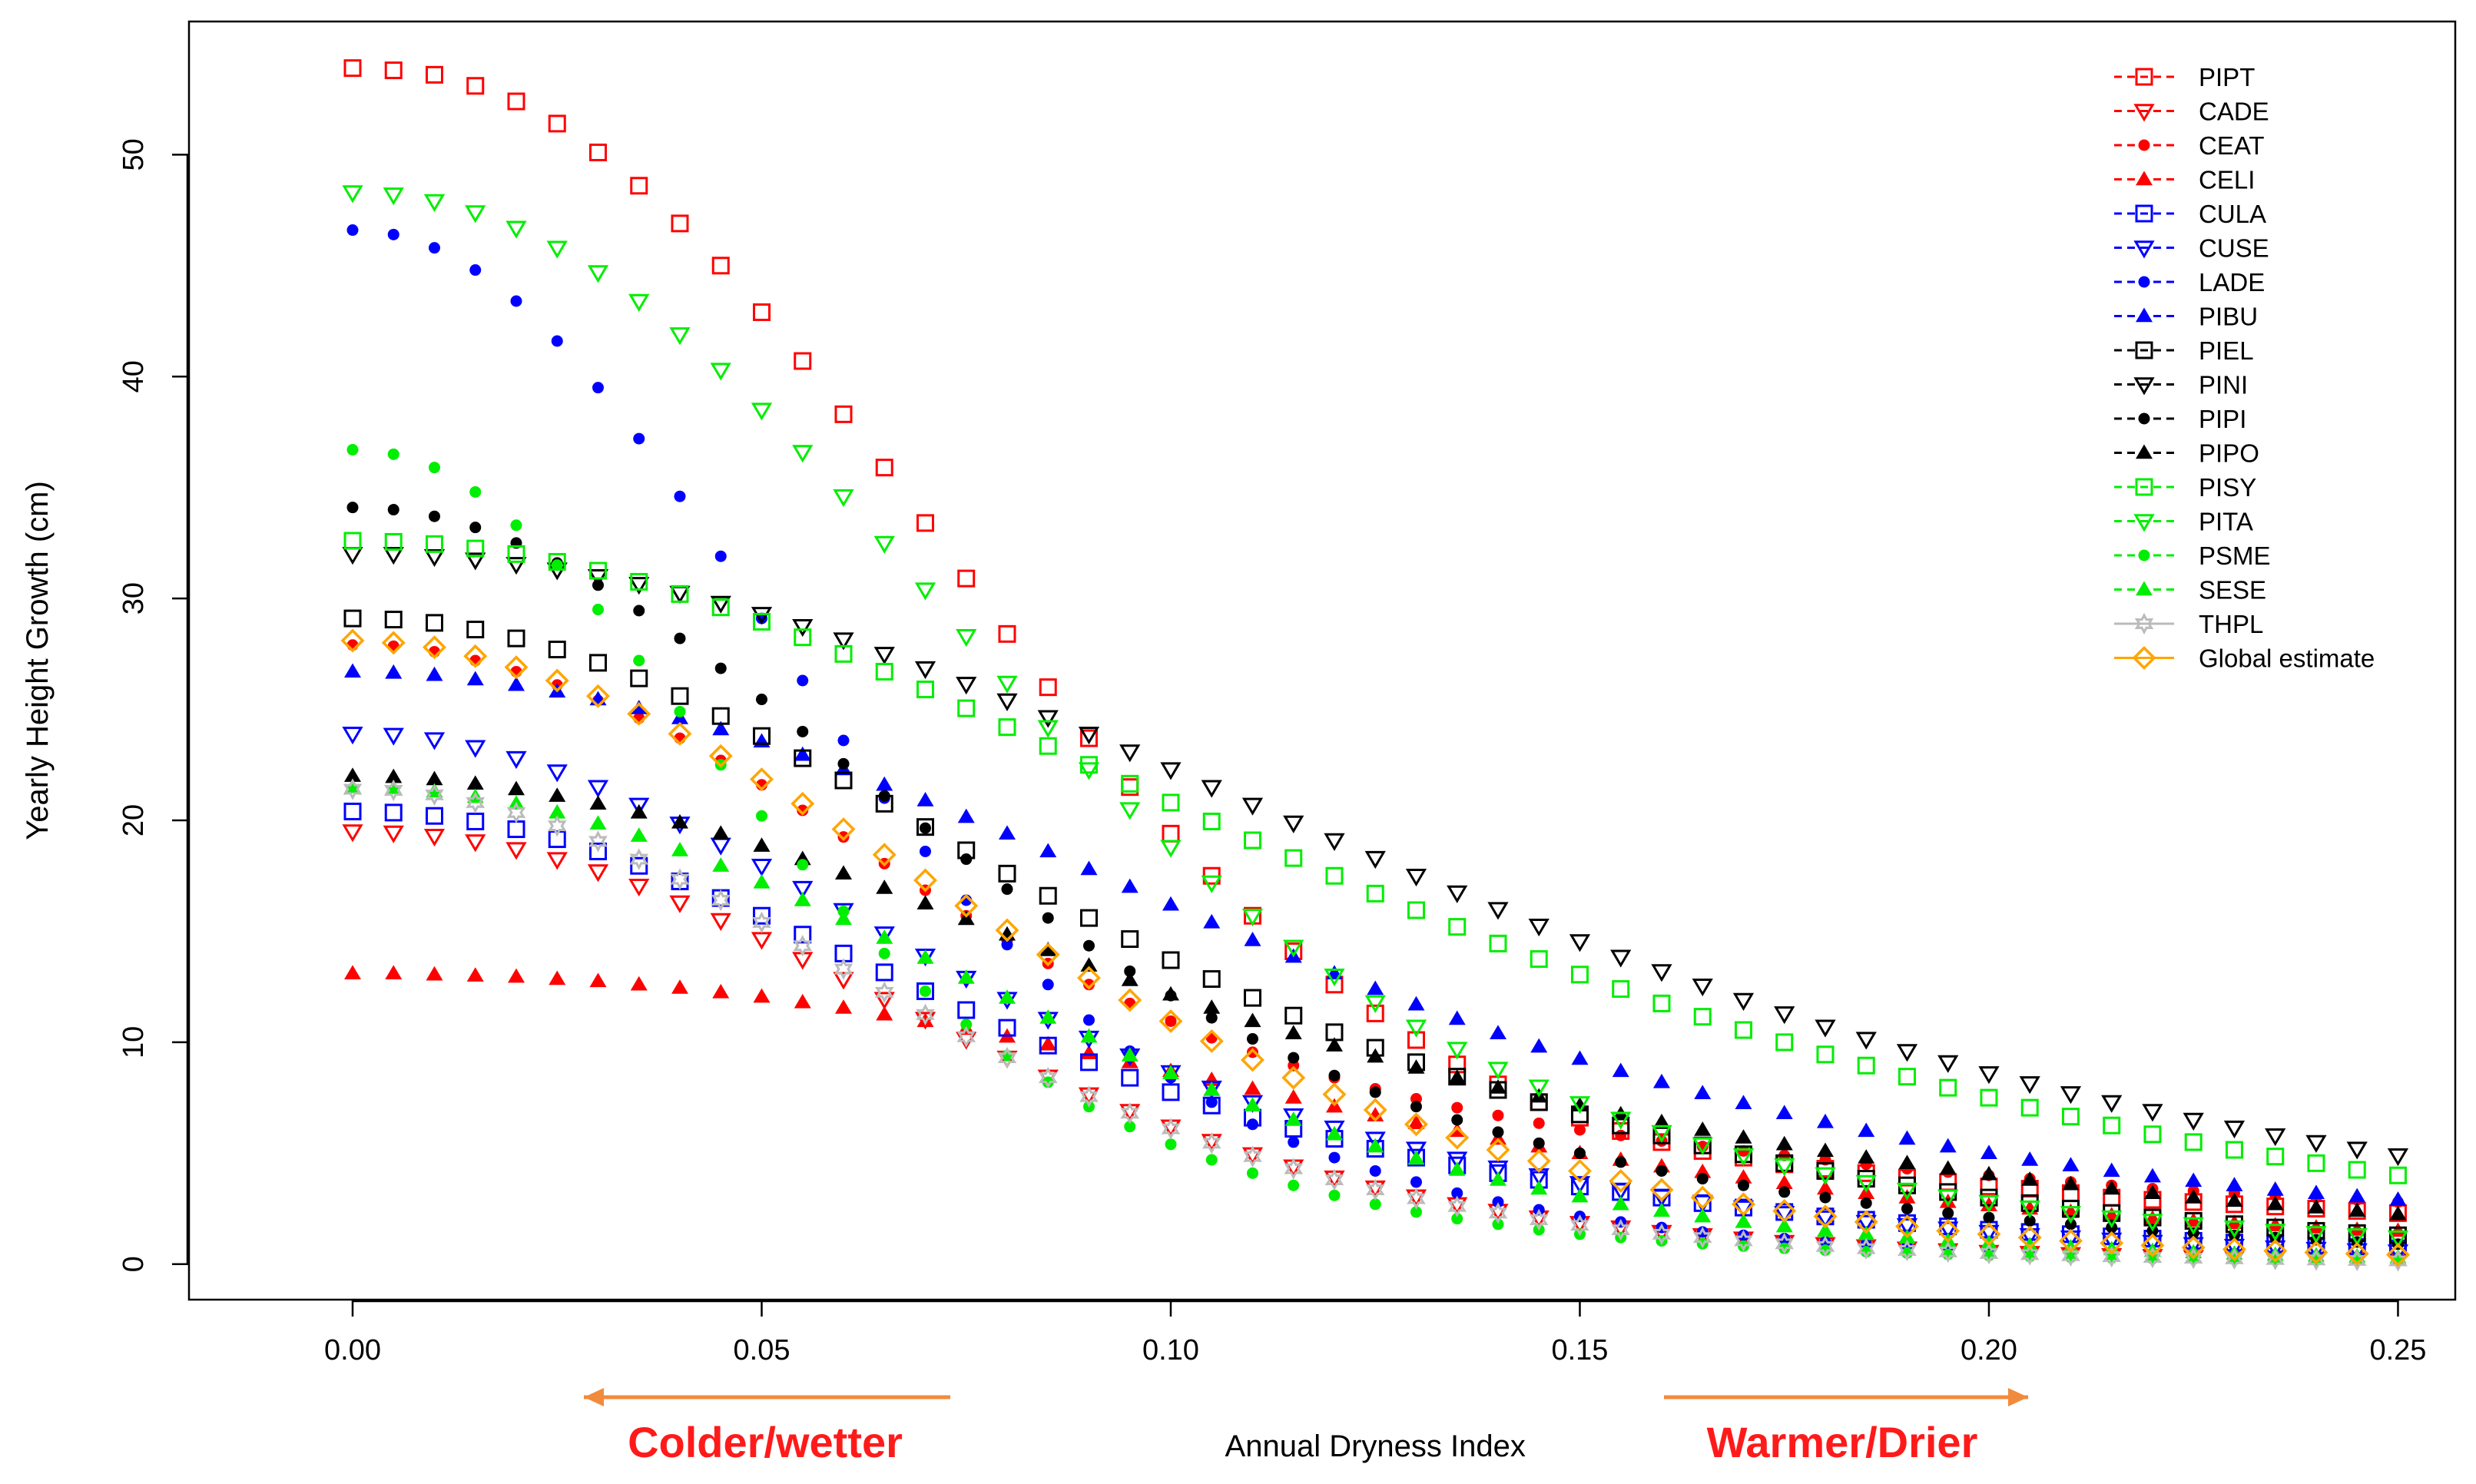 This screenshot has height=1484, width=2476. What do you see at coordinates (434, 838) in the screenshot?
I see `point-cade` at bounding box center [434, 838].